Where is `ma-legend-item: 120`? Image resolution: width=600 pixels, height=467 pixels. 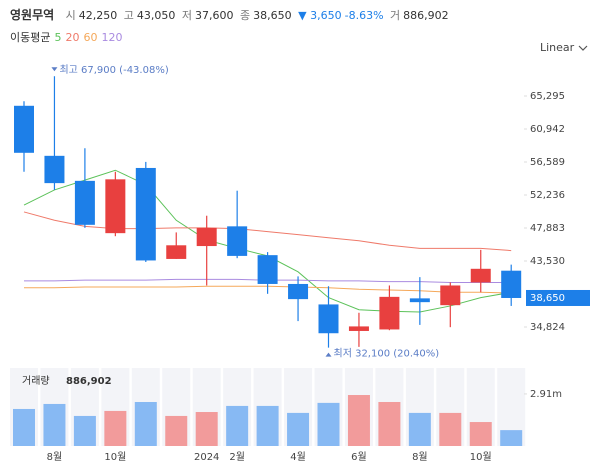 ma-legend-item: 120 is located at coordinates (112, 37).